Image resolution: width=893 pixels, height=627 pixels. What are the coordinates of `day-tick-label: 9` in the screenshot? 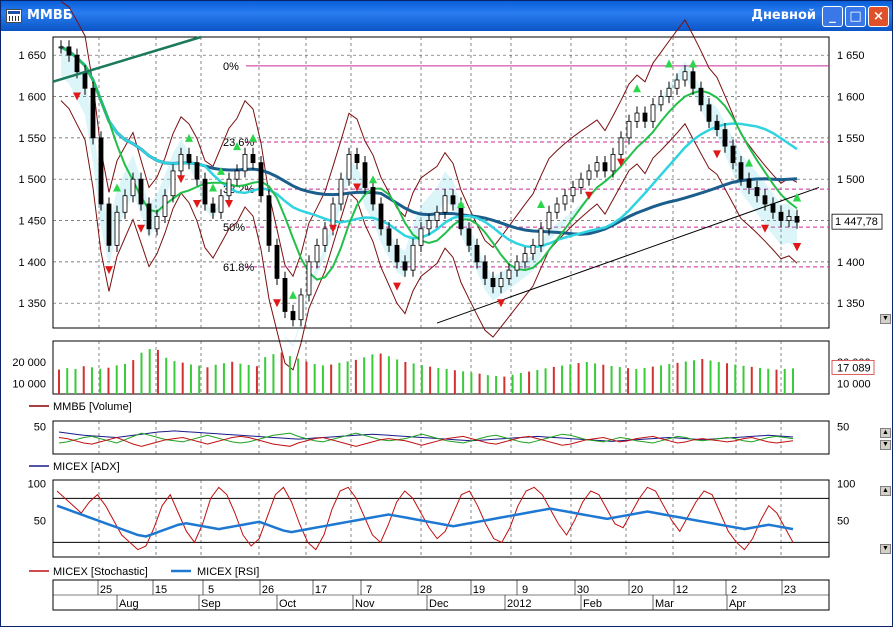 It's located at (525, 590).